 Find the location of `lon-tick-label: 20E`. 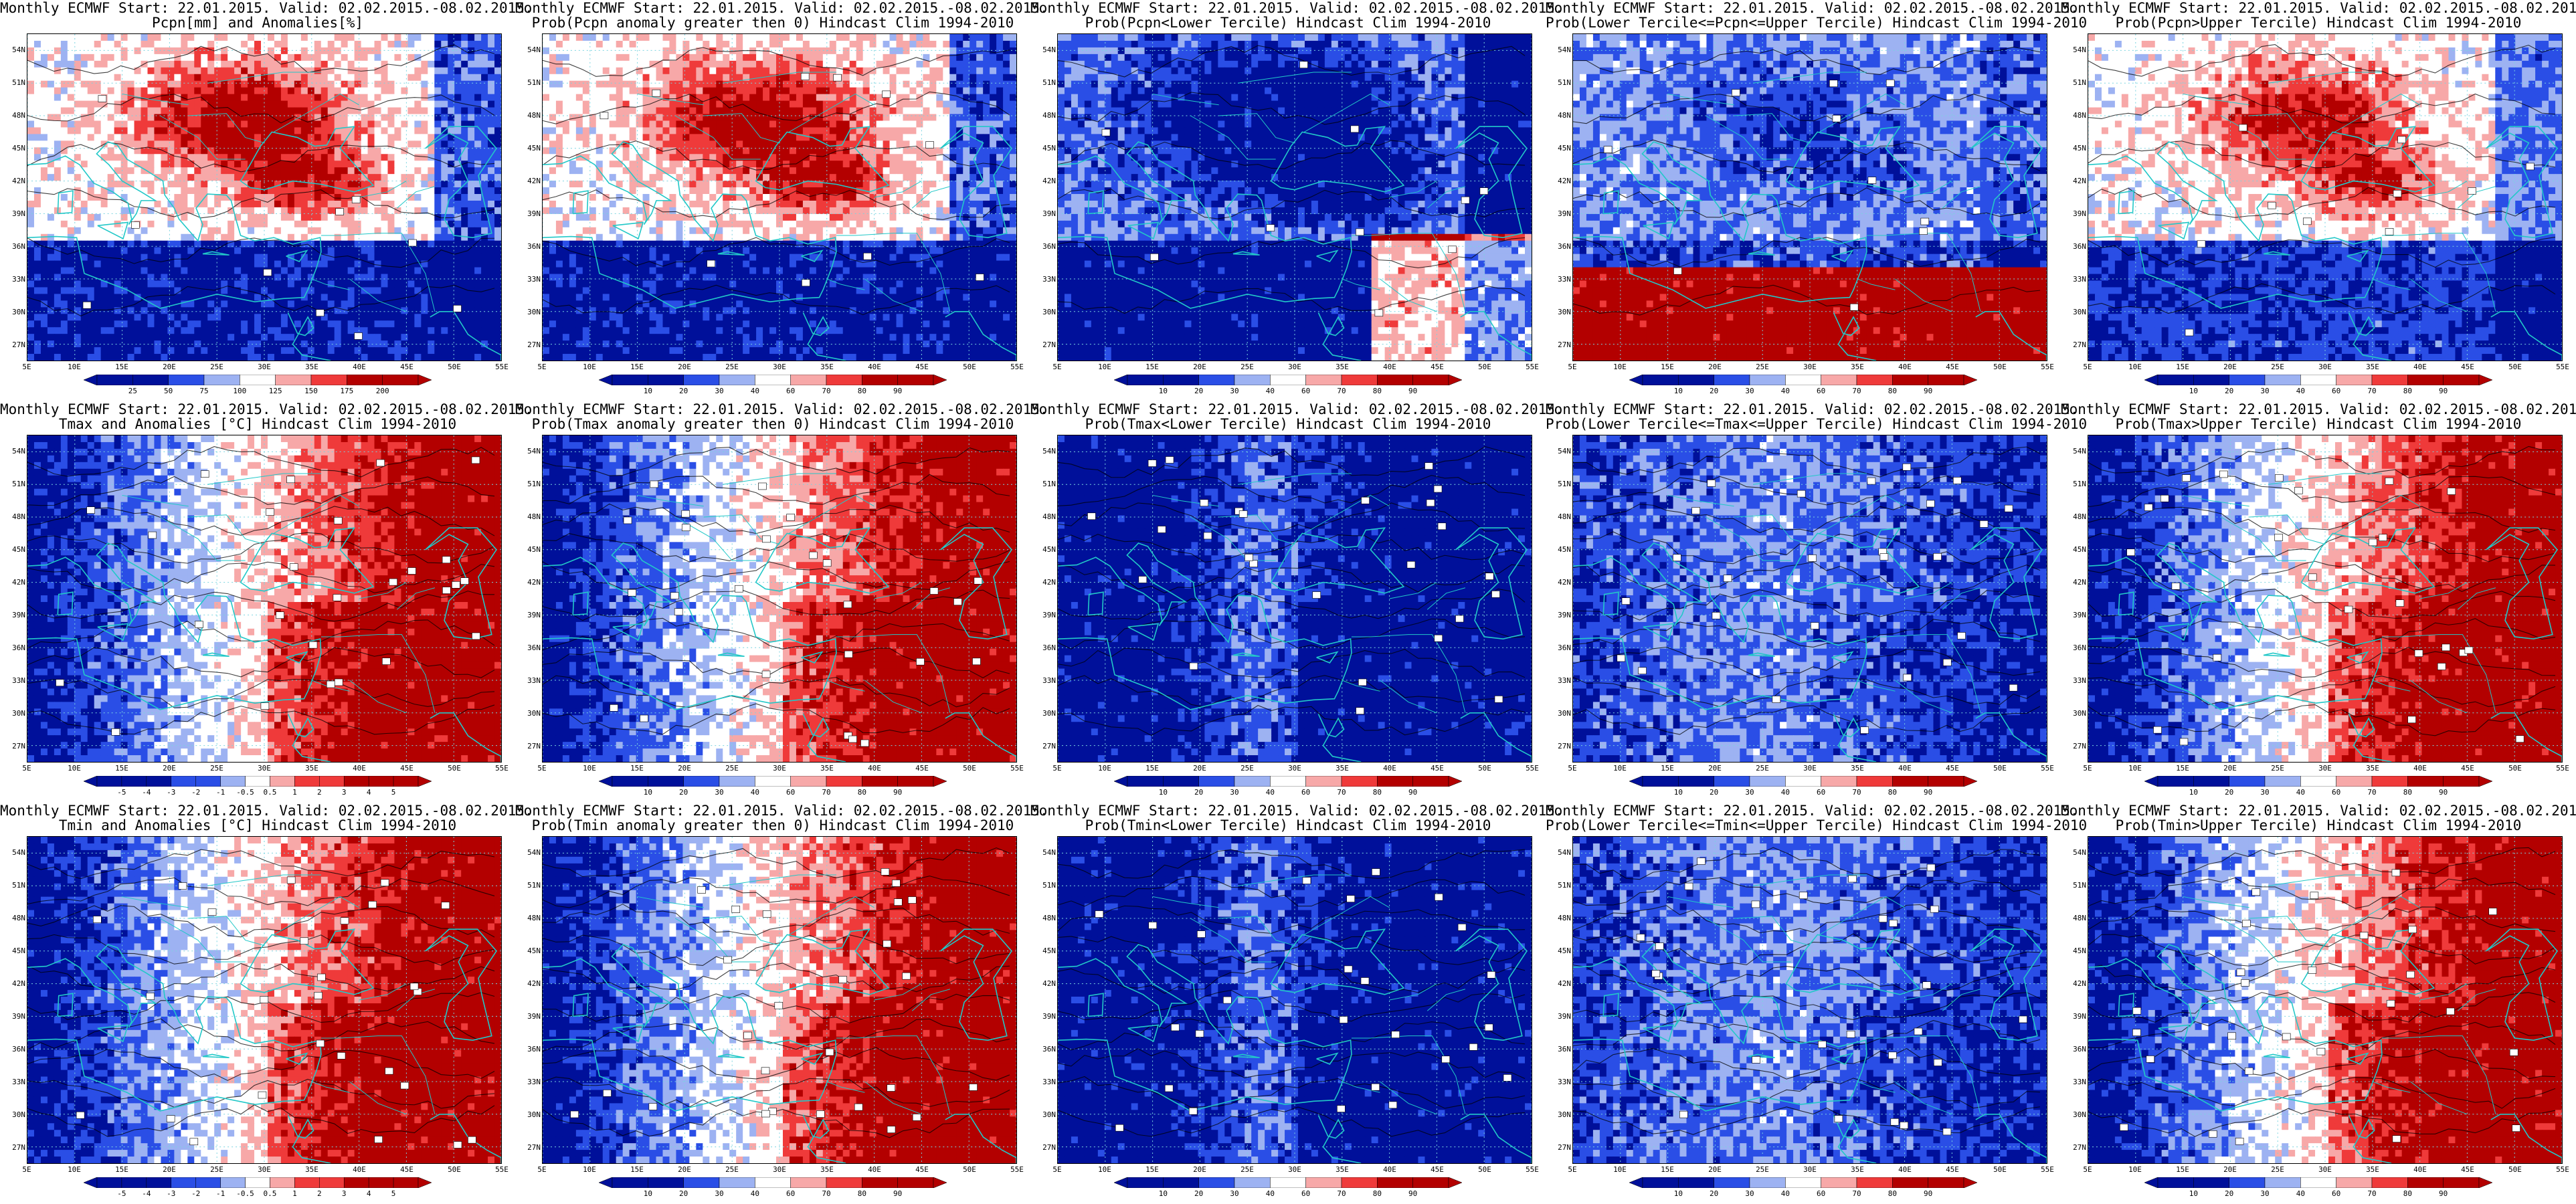

lon-tick-label: 20E is located at coordinates (1199, 1169).